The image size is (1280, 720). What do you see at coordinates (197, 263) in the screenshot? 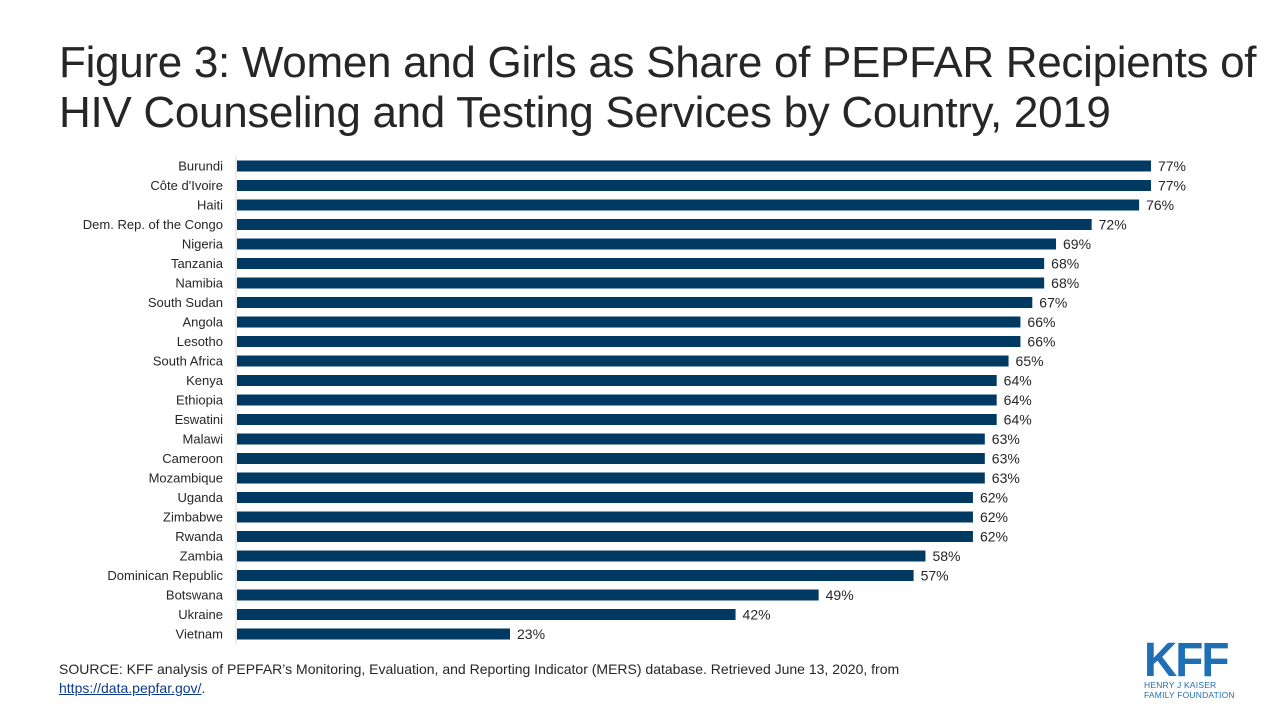
I see `category-label: Tanzania` at bounding box center [197, 263].